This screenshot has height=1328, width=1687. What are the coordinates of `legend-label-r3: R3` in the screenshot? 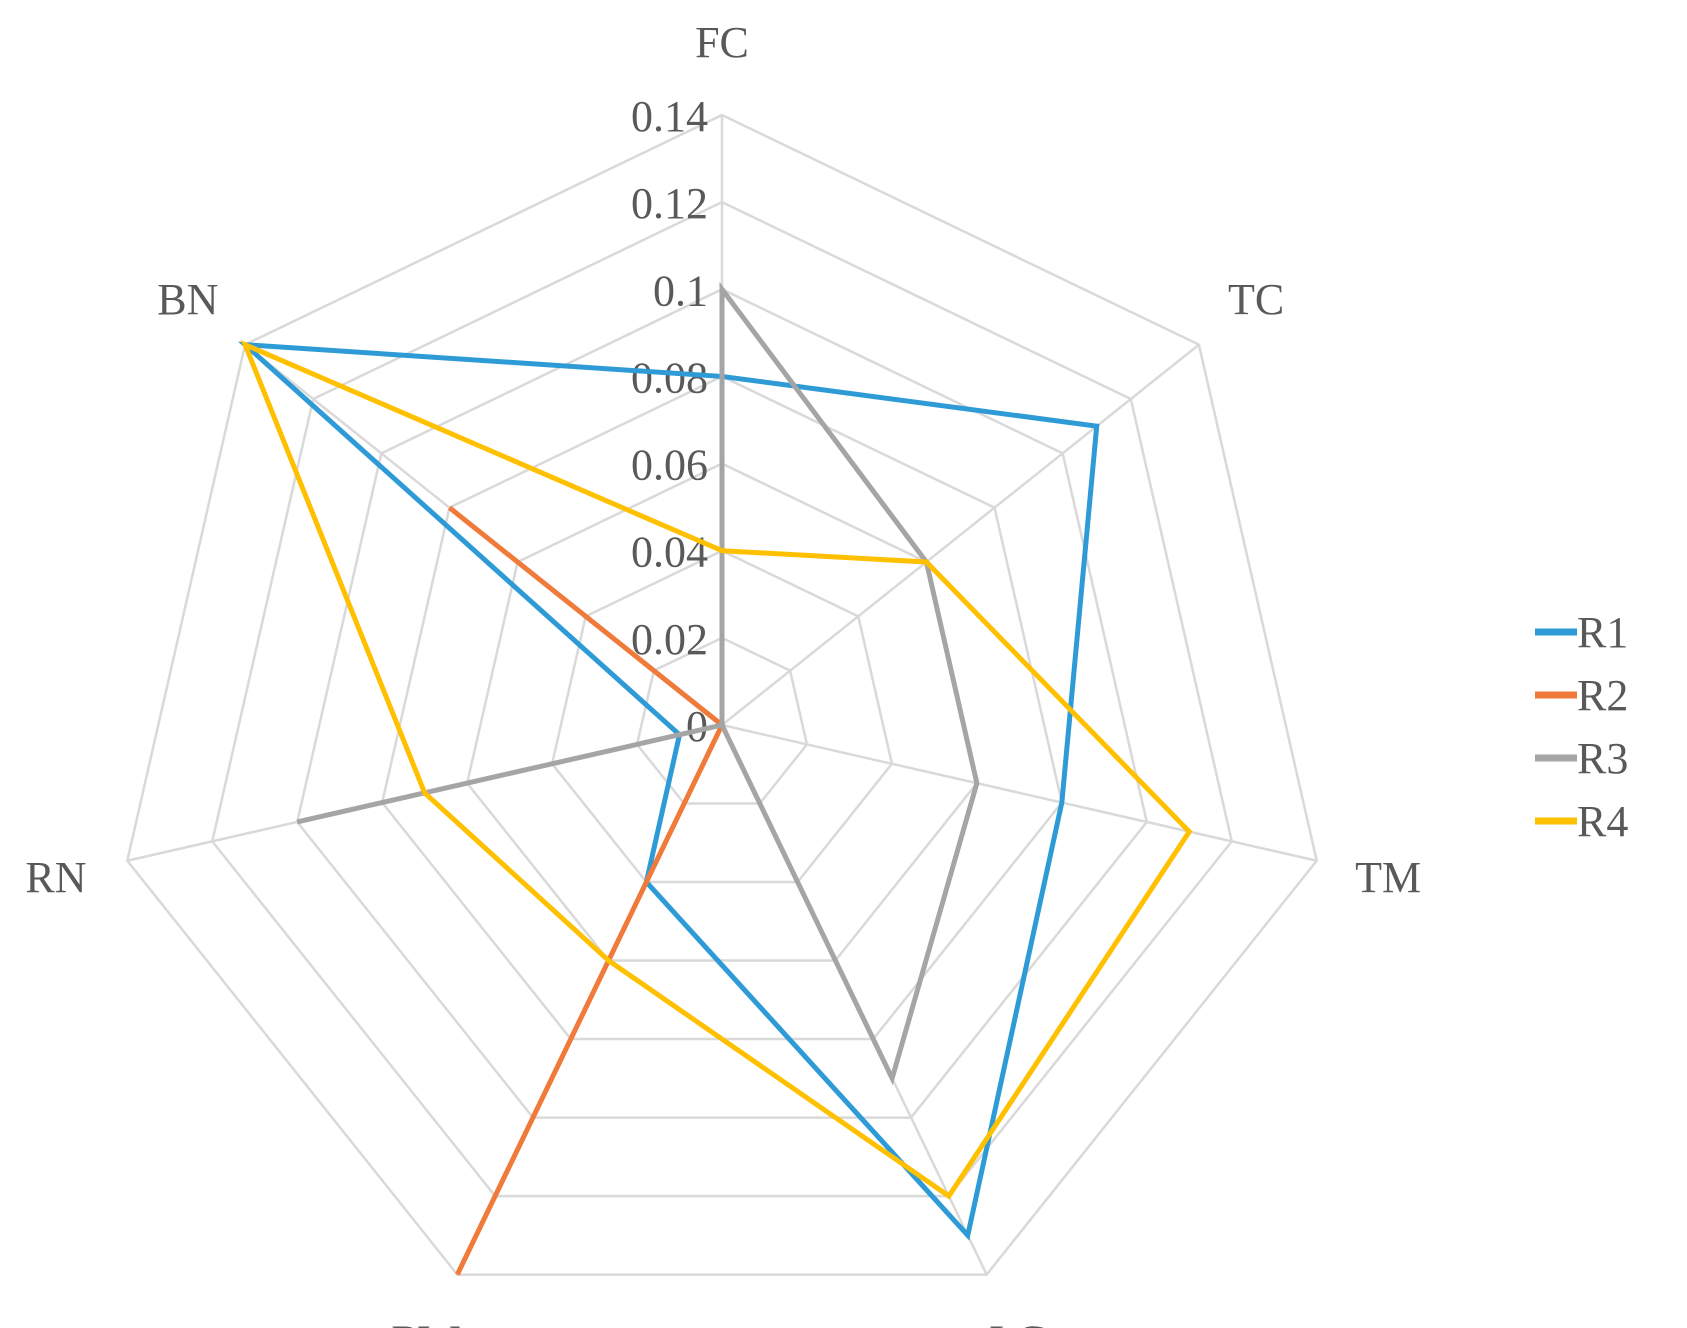 It's located at (1602, 758).